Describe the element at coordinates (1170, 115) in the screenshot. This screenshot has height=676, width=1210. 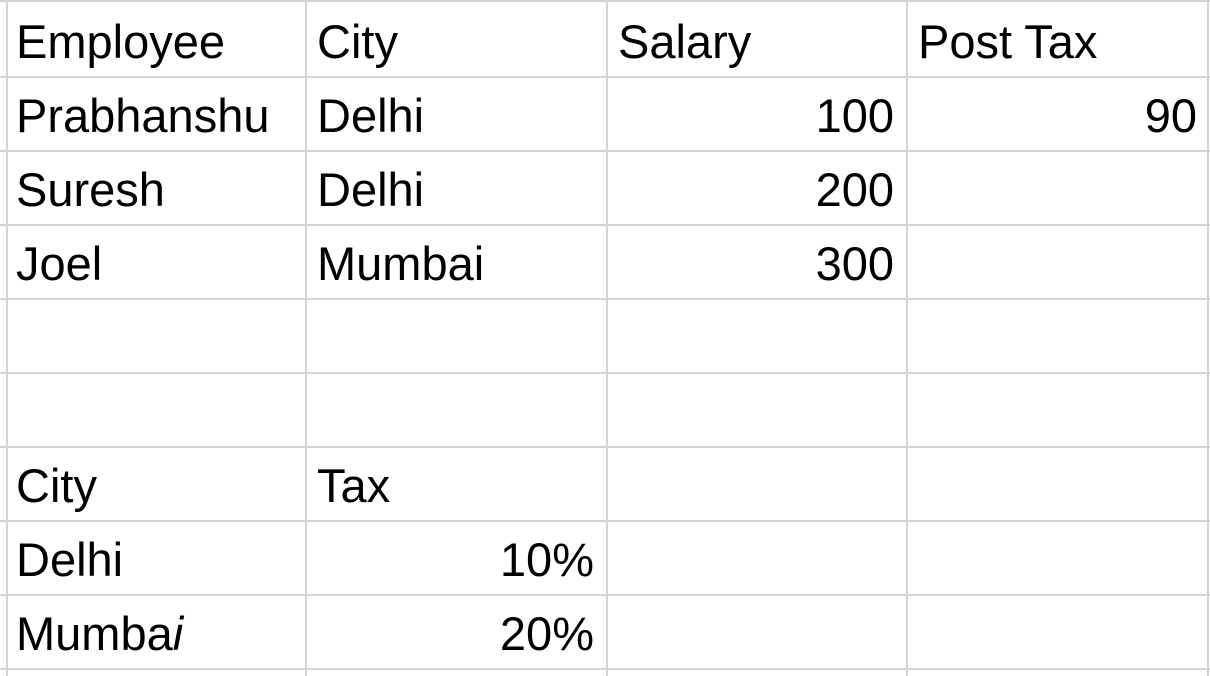
I see `cell-post-tax: 90` at that location.